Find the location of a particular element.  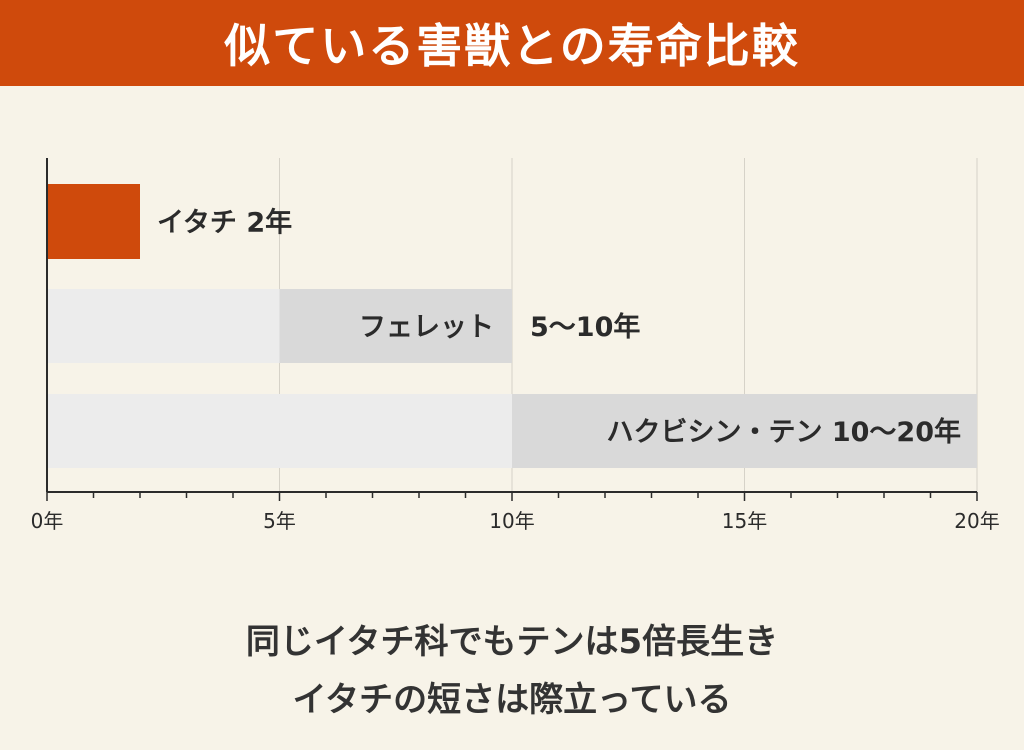

x-tick-label: 15年 is located at coordinates (744, 521).